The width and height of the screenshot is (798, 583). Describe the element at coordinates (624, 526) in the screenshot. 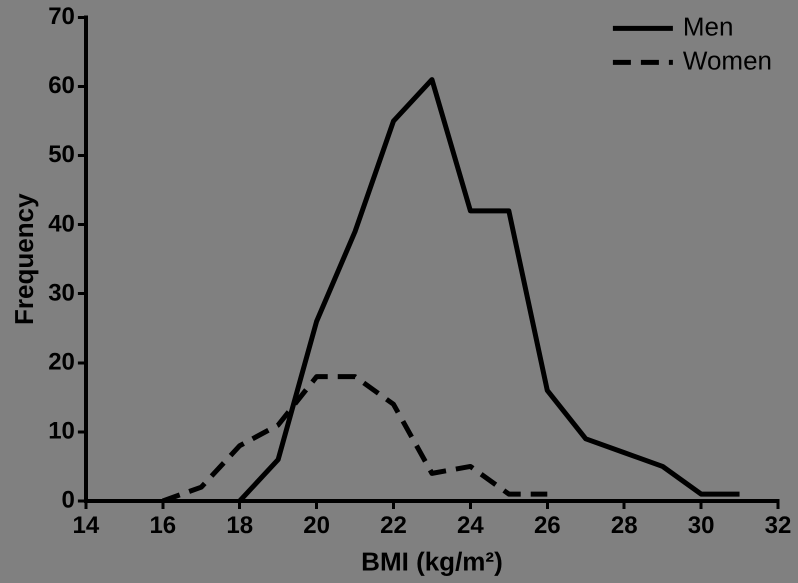

I see `x-tick-label: 28` at that location.